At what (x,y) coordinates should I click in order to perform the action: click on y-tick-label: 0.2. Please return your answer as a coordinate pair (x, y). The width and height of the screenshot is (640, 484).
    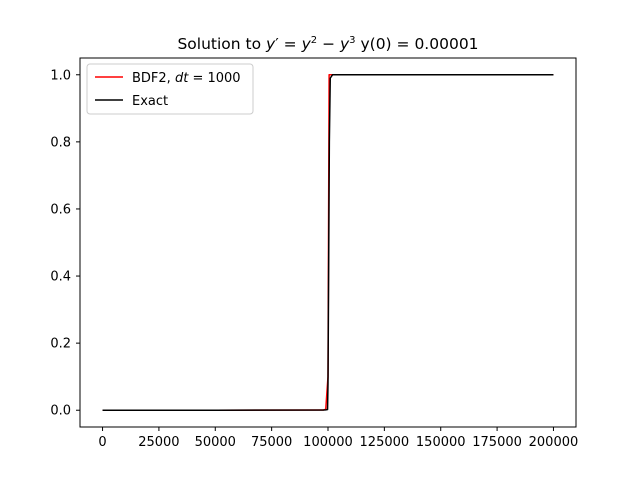
    Looking at the image, I should click on (60, 344).